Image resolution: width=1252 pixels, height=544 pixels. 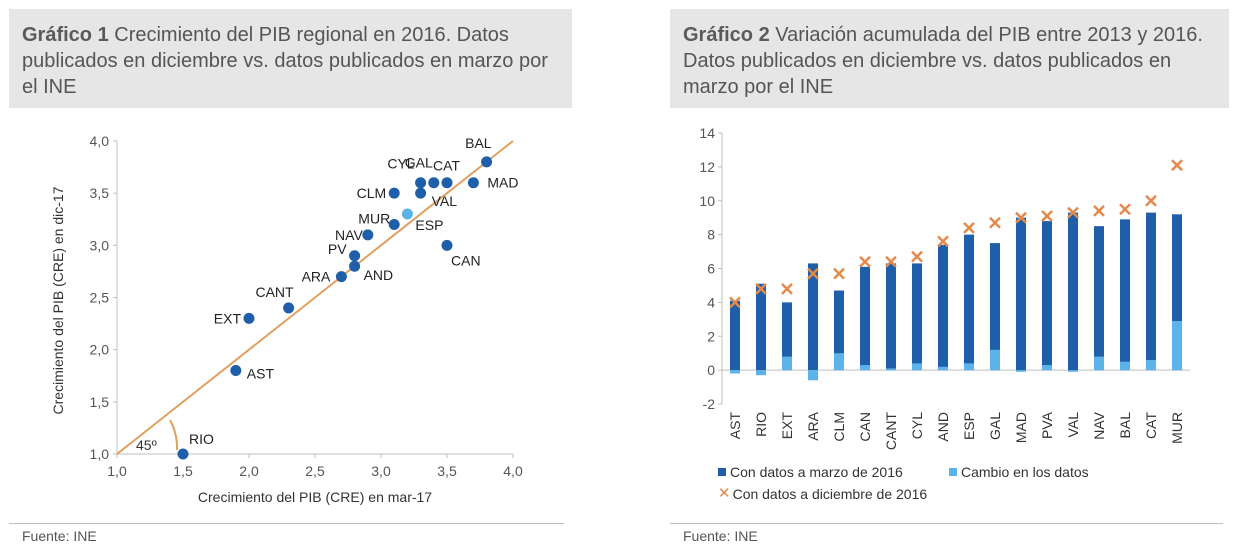 What do you see at coordinates (839, 330) in the screenshot?
I see `bar-march-clm` at bounding box center [839, 330].